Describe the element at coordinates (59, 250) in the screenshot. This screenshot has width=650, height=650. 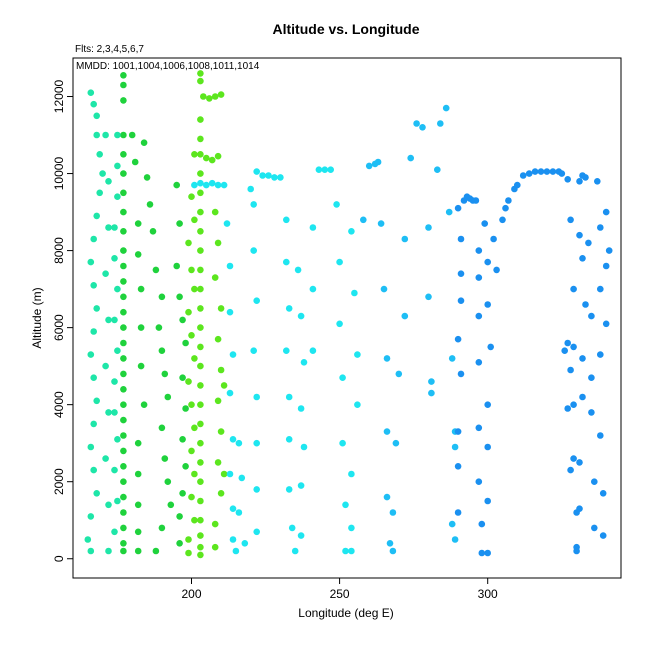
I see `y-tick-label: 8000` at that location.